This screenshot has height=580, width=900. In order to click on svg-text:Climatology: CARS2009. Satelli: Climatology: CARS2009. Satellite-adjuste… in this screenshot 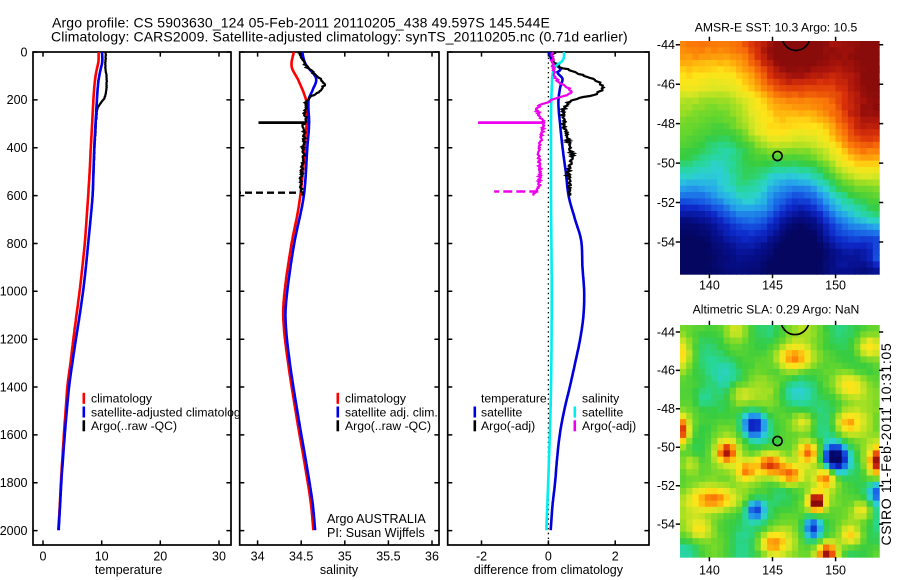, I will do `click(339, 37)`.